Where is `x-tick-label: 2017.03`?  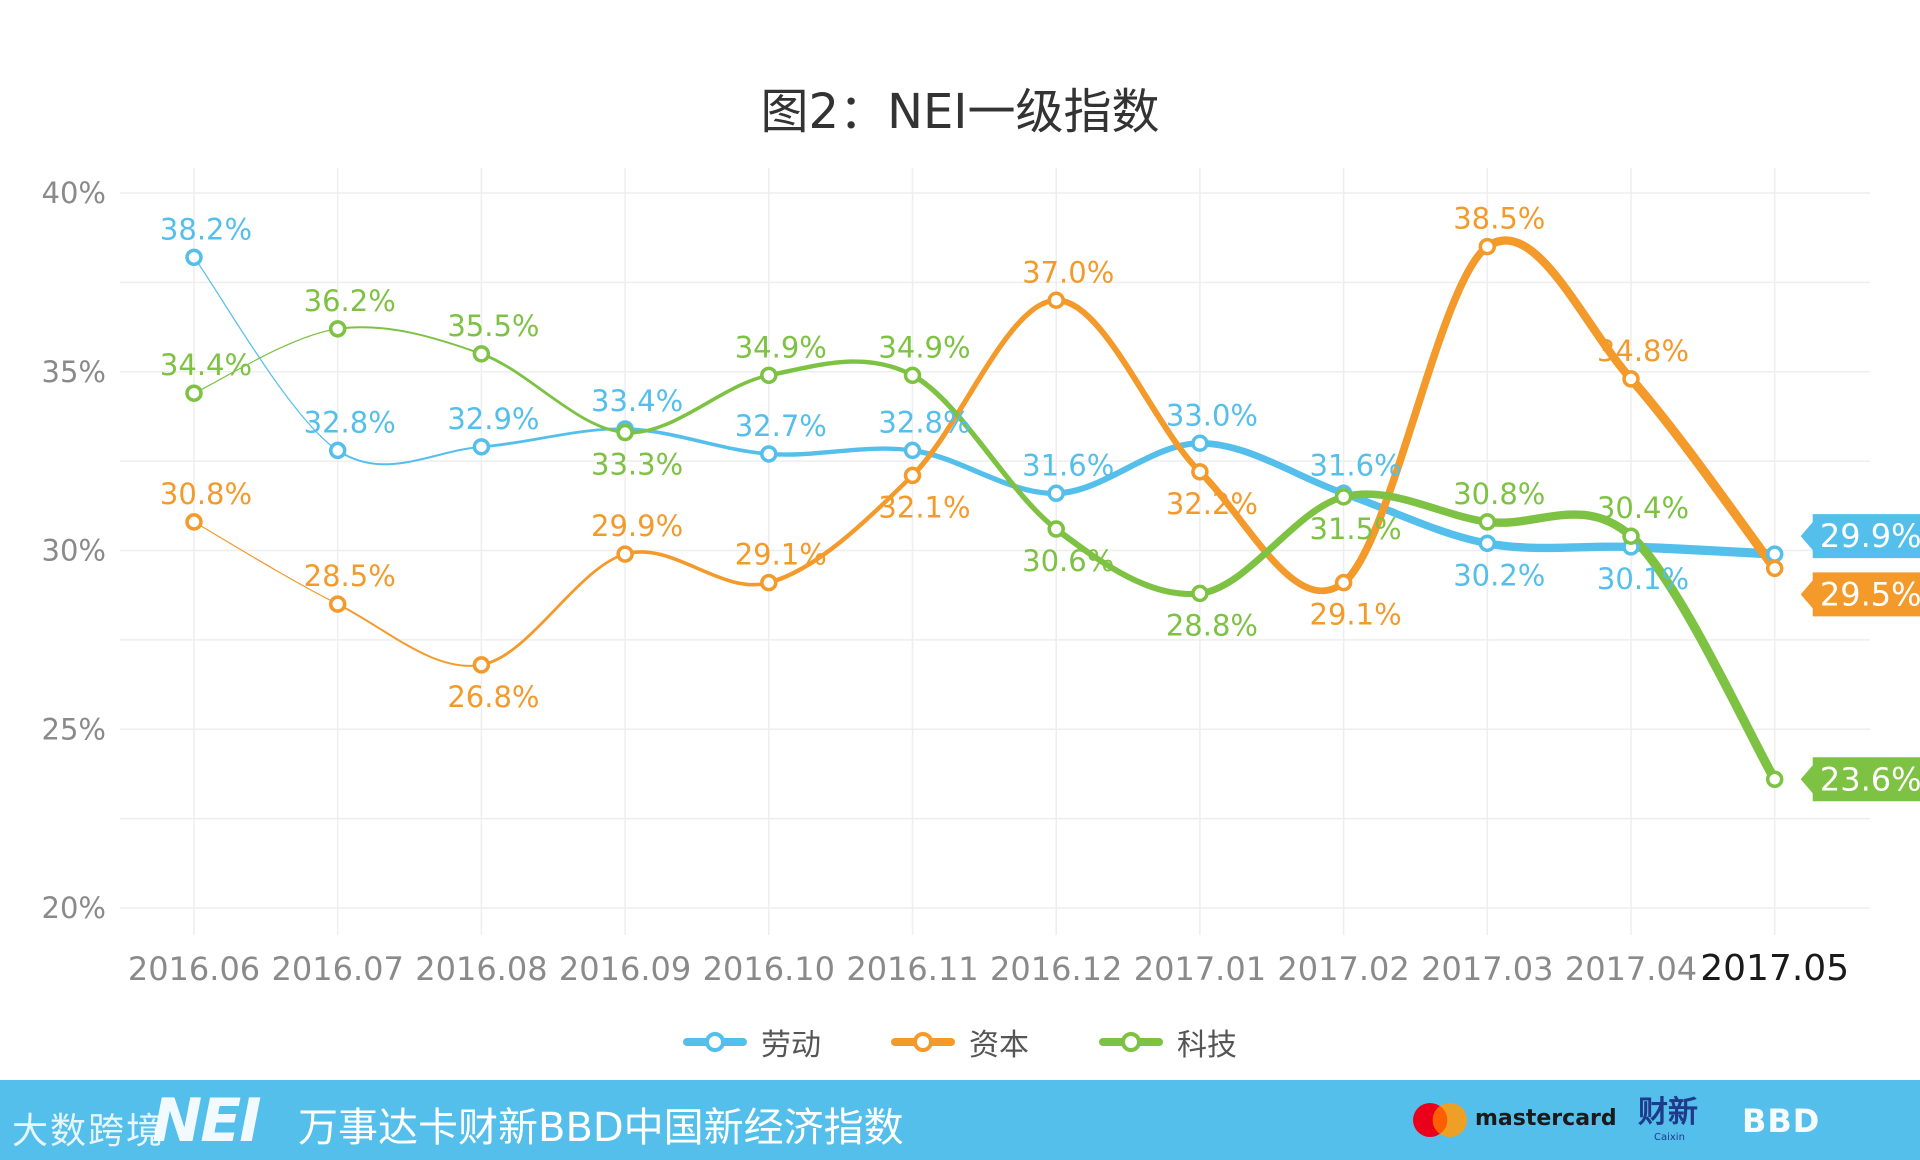 x-tick-label: 2017.03 is located at coordinates (1487, 969).